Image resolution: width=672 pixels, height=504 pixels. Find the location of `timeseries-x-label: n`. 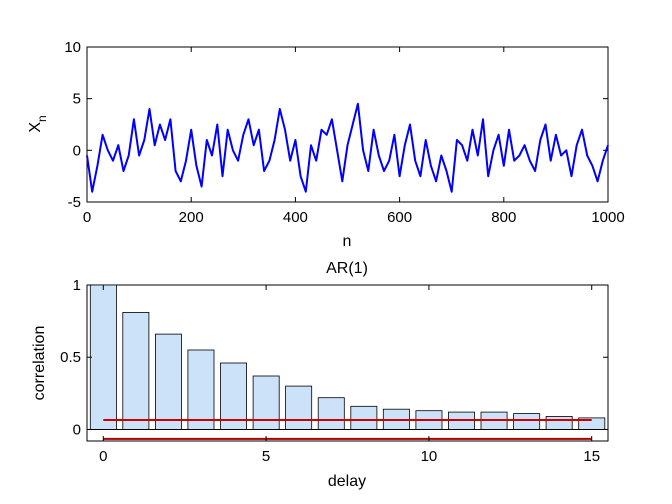

timeseries-x-label: n is located at coordinates (347, 241).